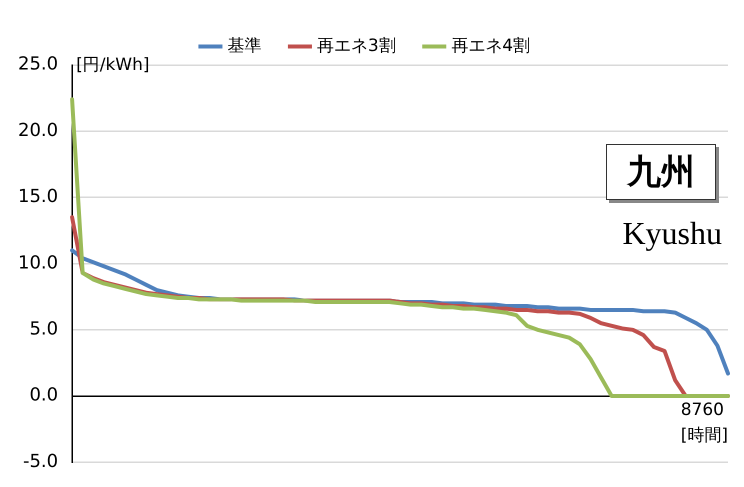  I want to click on legend-label: 再エネ4割, so click(490, 46).